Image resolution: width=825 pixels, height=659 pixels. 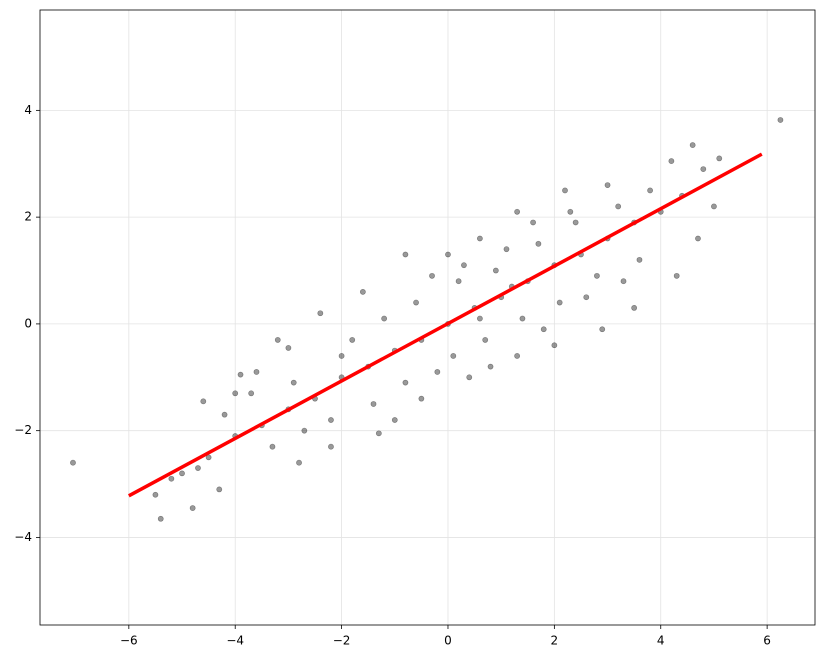 I want to click on y-tick-label: −4, so click(x=23, y=537).